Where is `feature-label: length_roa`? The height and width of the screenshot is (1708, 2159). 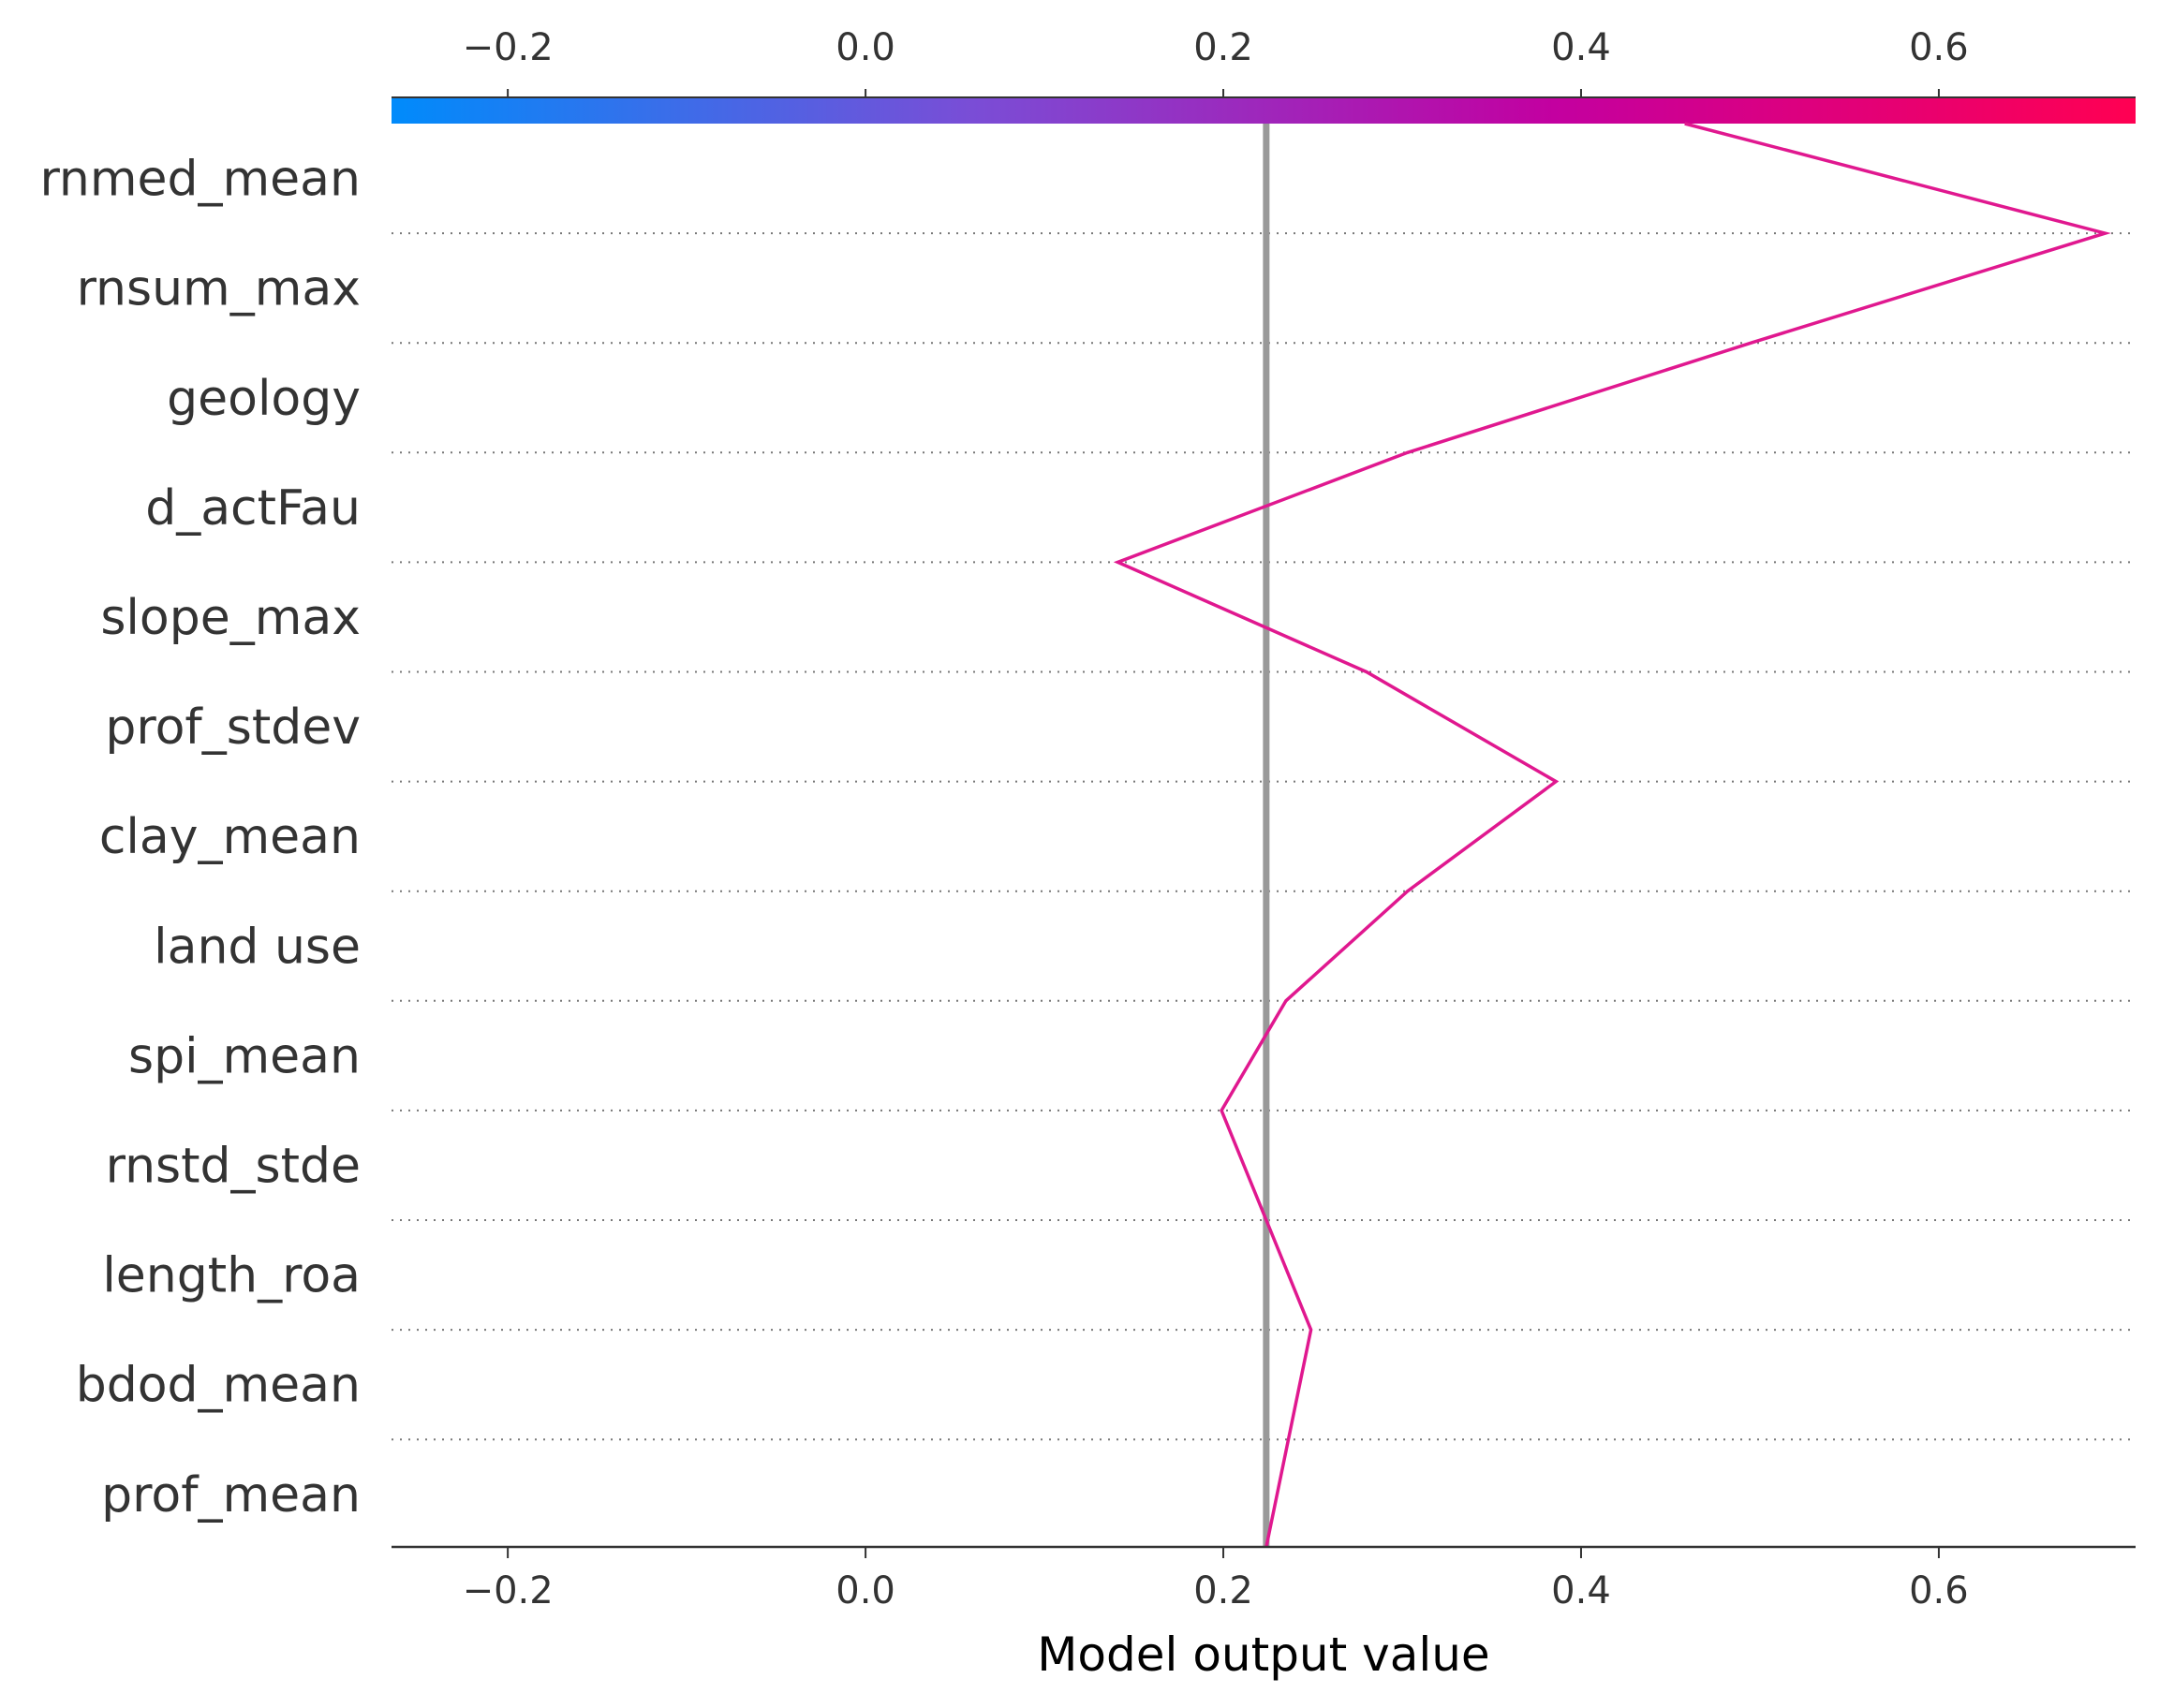
feature-label: length_roa is located at coordinates (231, 1276).